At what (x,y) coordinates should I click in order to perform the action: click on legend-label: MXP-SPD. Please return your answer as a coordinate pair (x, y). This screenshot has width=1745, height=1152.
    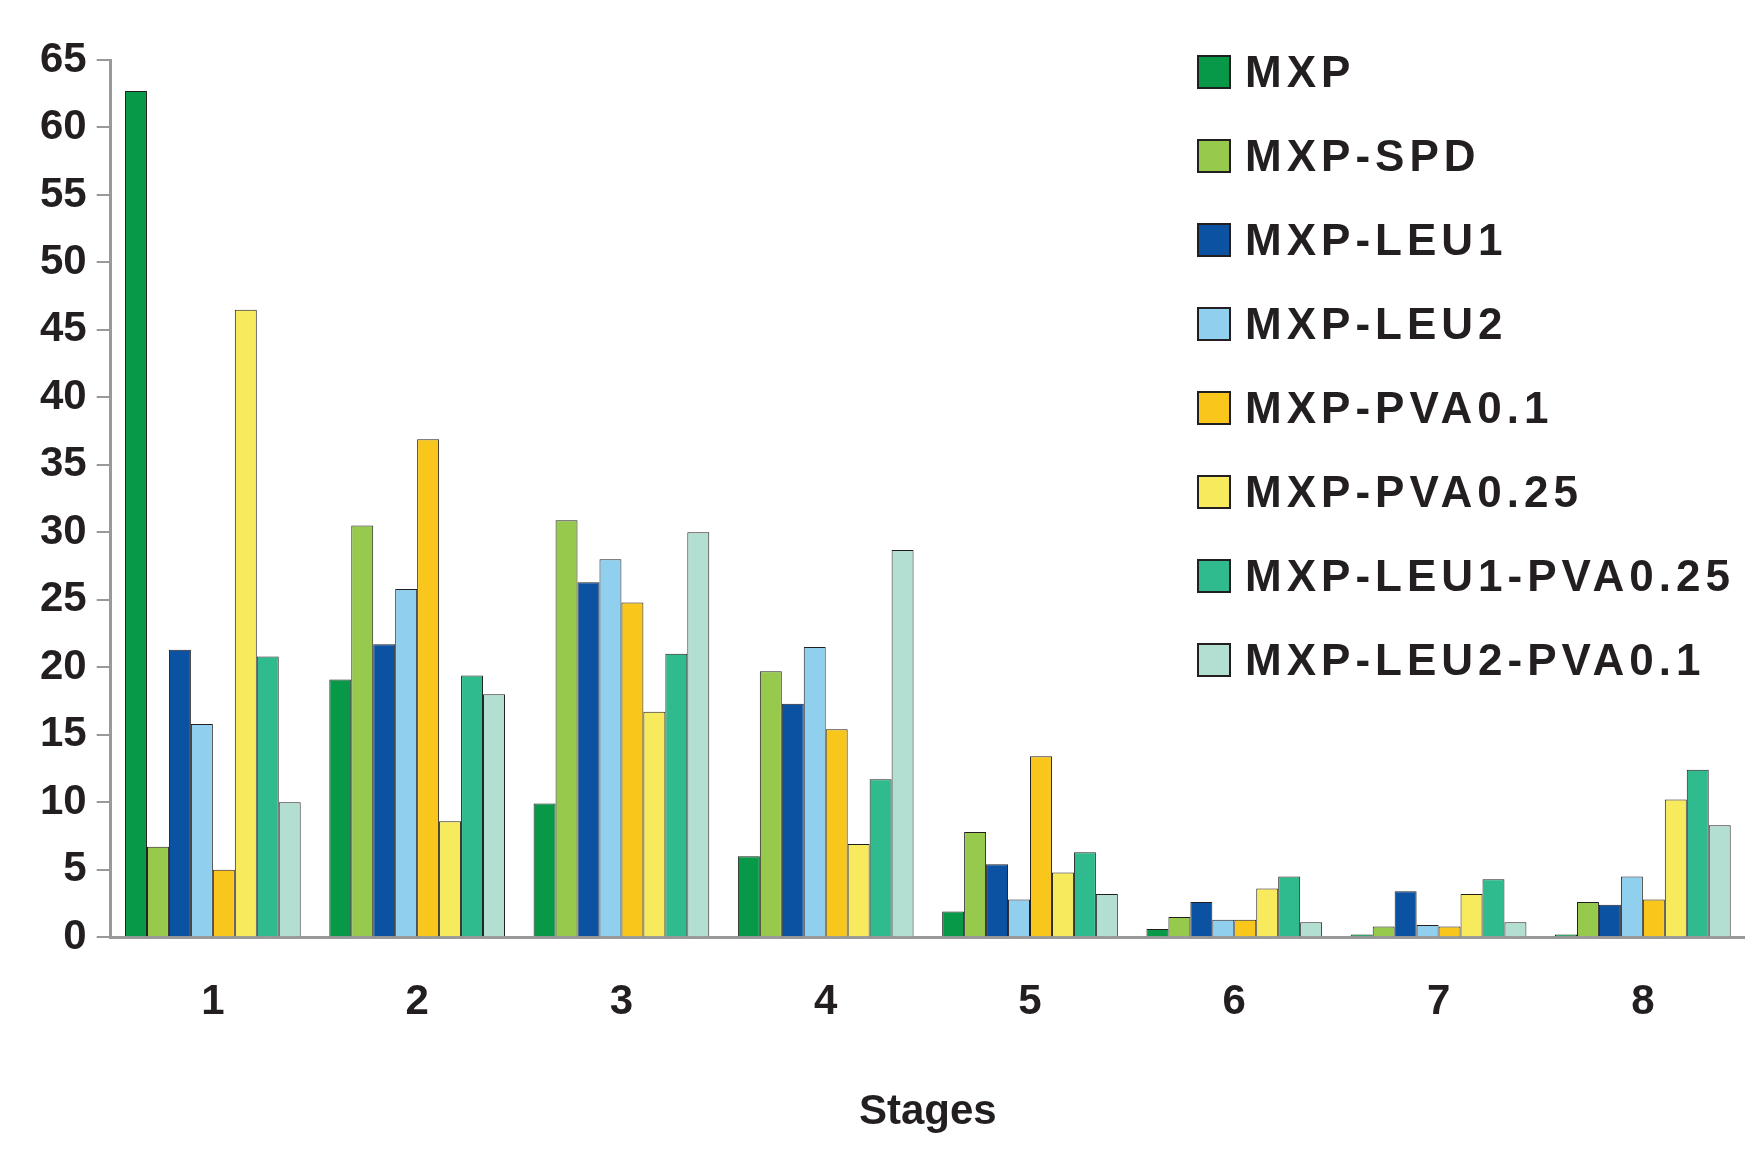
    Looking at the image, I should click on (1363, 156).